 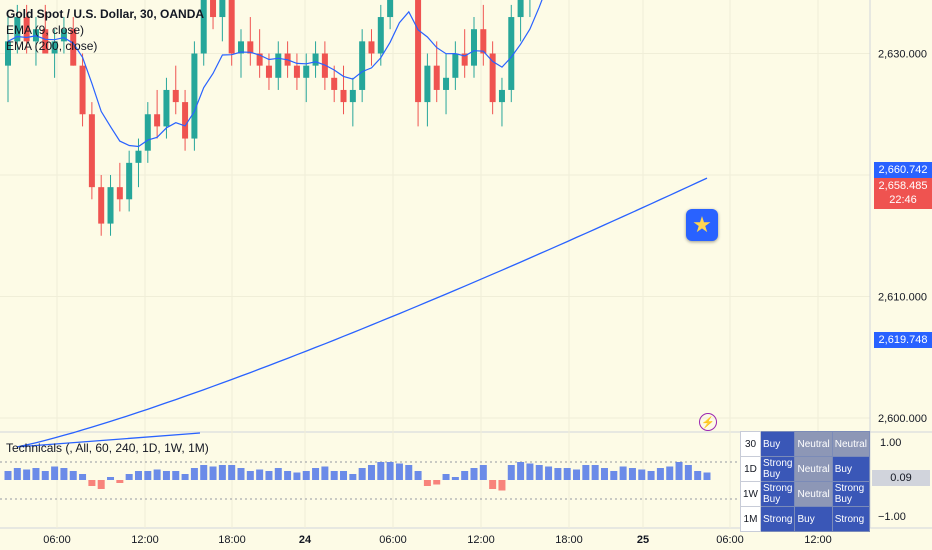 What do you see at coordinates (750, 469) in the screenshot?
I see `timeframe-cell: 1D` at bounding box center [750, 469].